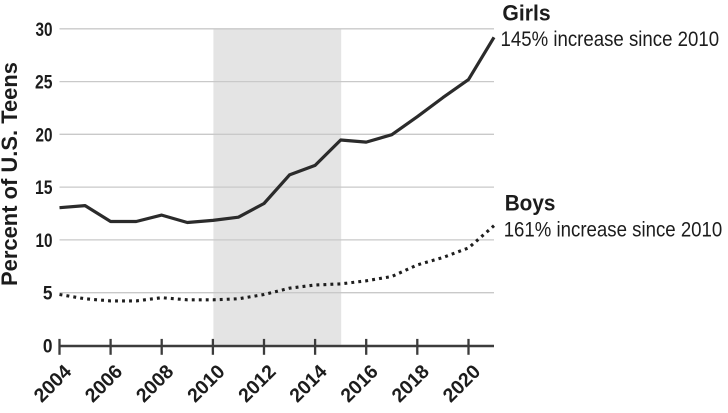 This screenshot has width=728, height=413. Describe the element at coordinates (44, 241) in the screenshot. I see `svg-text: 10` at that location.